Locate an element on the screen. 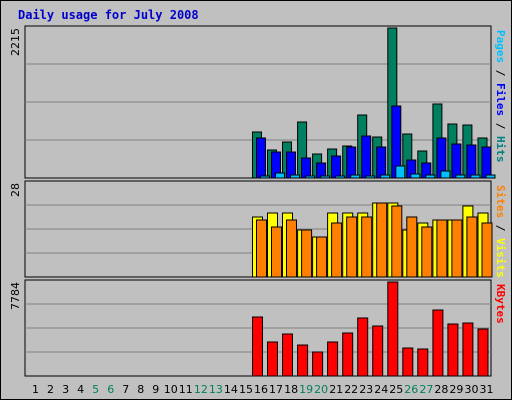  day-label-15: 15 is located at coordinates (246, 389).